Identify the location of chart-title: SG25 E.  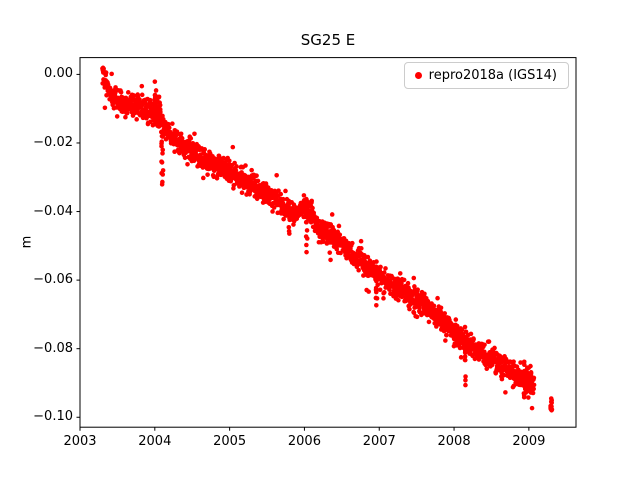
(328, 40).